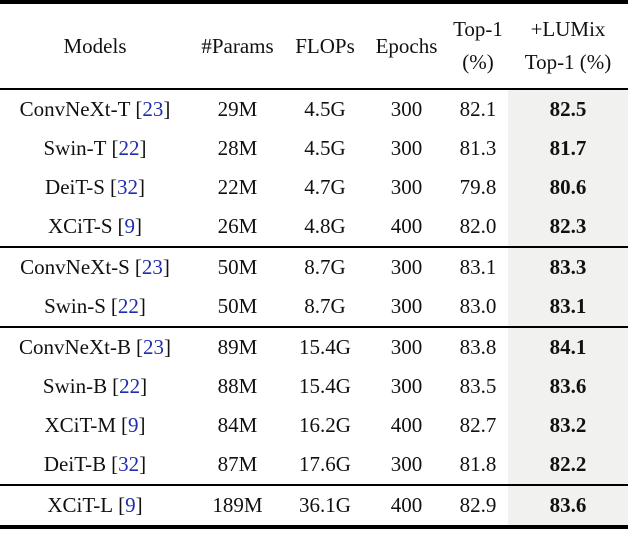 This screenshot has width=632, height=536. What do you see at coordinates (75, 347) in the screenshot?
I see `model-name: ConvNeXt-B` at bounding box center [75, 347].